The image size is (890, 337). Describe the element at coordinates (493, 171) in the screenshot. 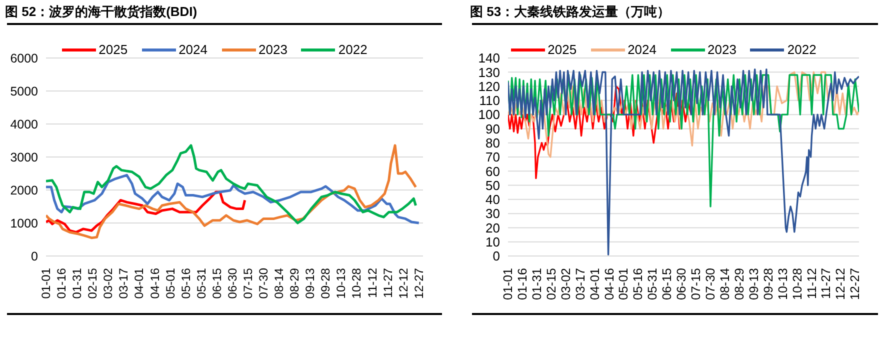

I see `y-tick-label: 60` at that location.